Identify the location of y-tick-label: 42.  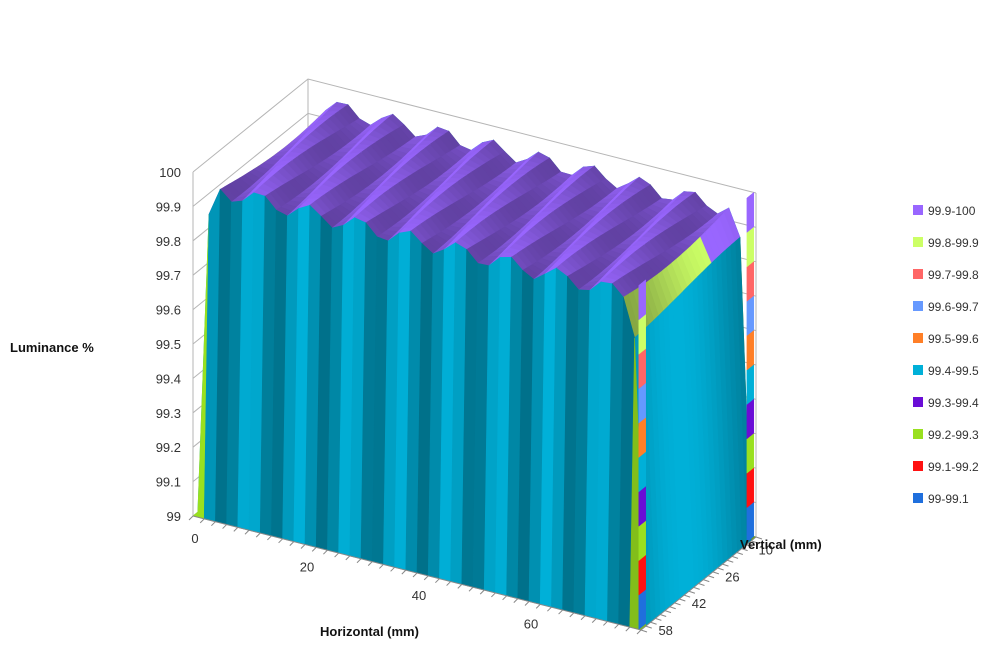
(699, 603).